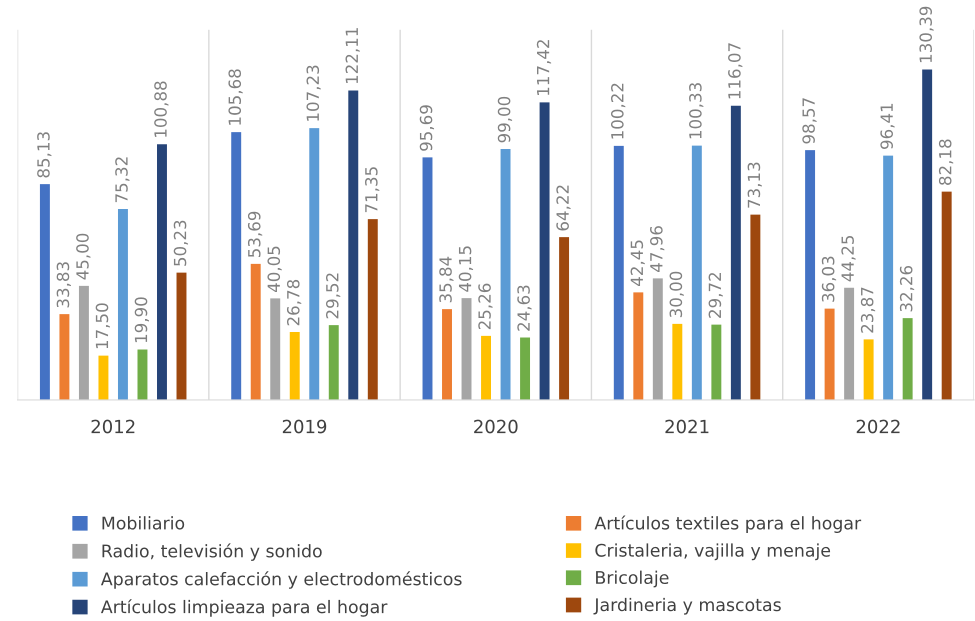 The width and height of the screenshot is (975, 621). Describe the element at coordinates (829, 279) in the screenshot. I see `data-label: 36,03` at that location.